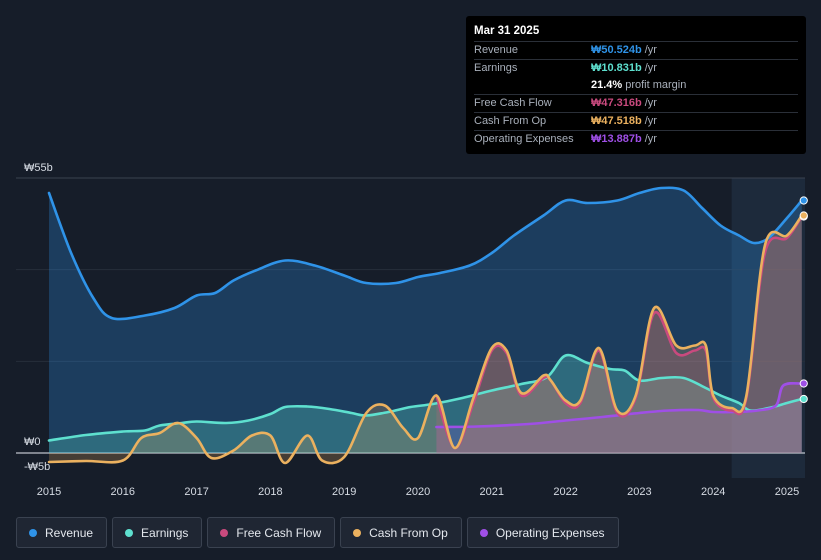 This screenshot has height=560, width=821. I want to click on legend-item-earnings: Earnings, so click(157, 532).